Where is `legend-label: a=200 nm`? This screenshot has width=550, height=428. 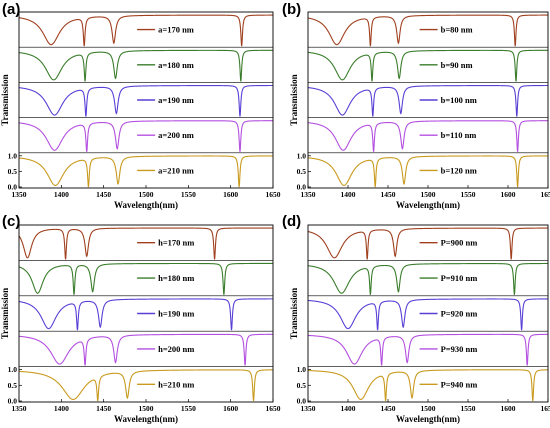 legend-label: a=200 nm is located at coordinates (176, 135).